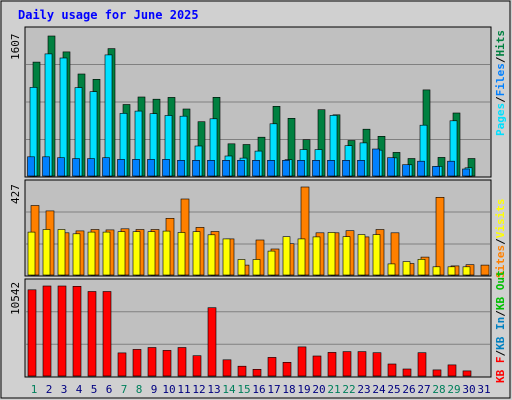  Describe the element at coordinates (94, 389) in the screenshot. I see `x-tick-label: 5` at that location.